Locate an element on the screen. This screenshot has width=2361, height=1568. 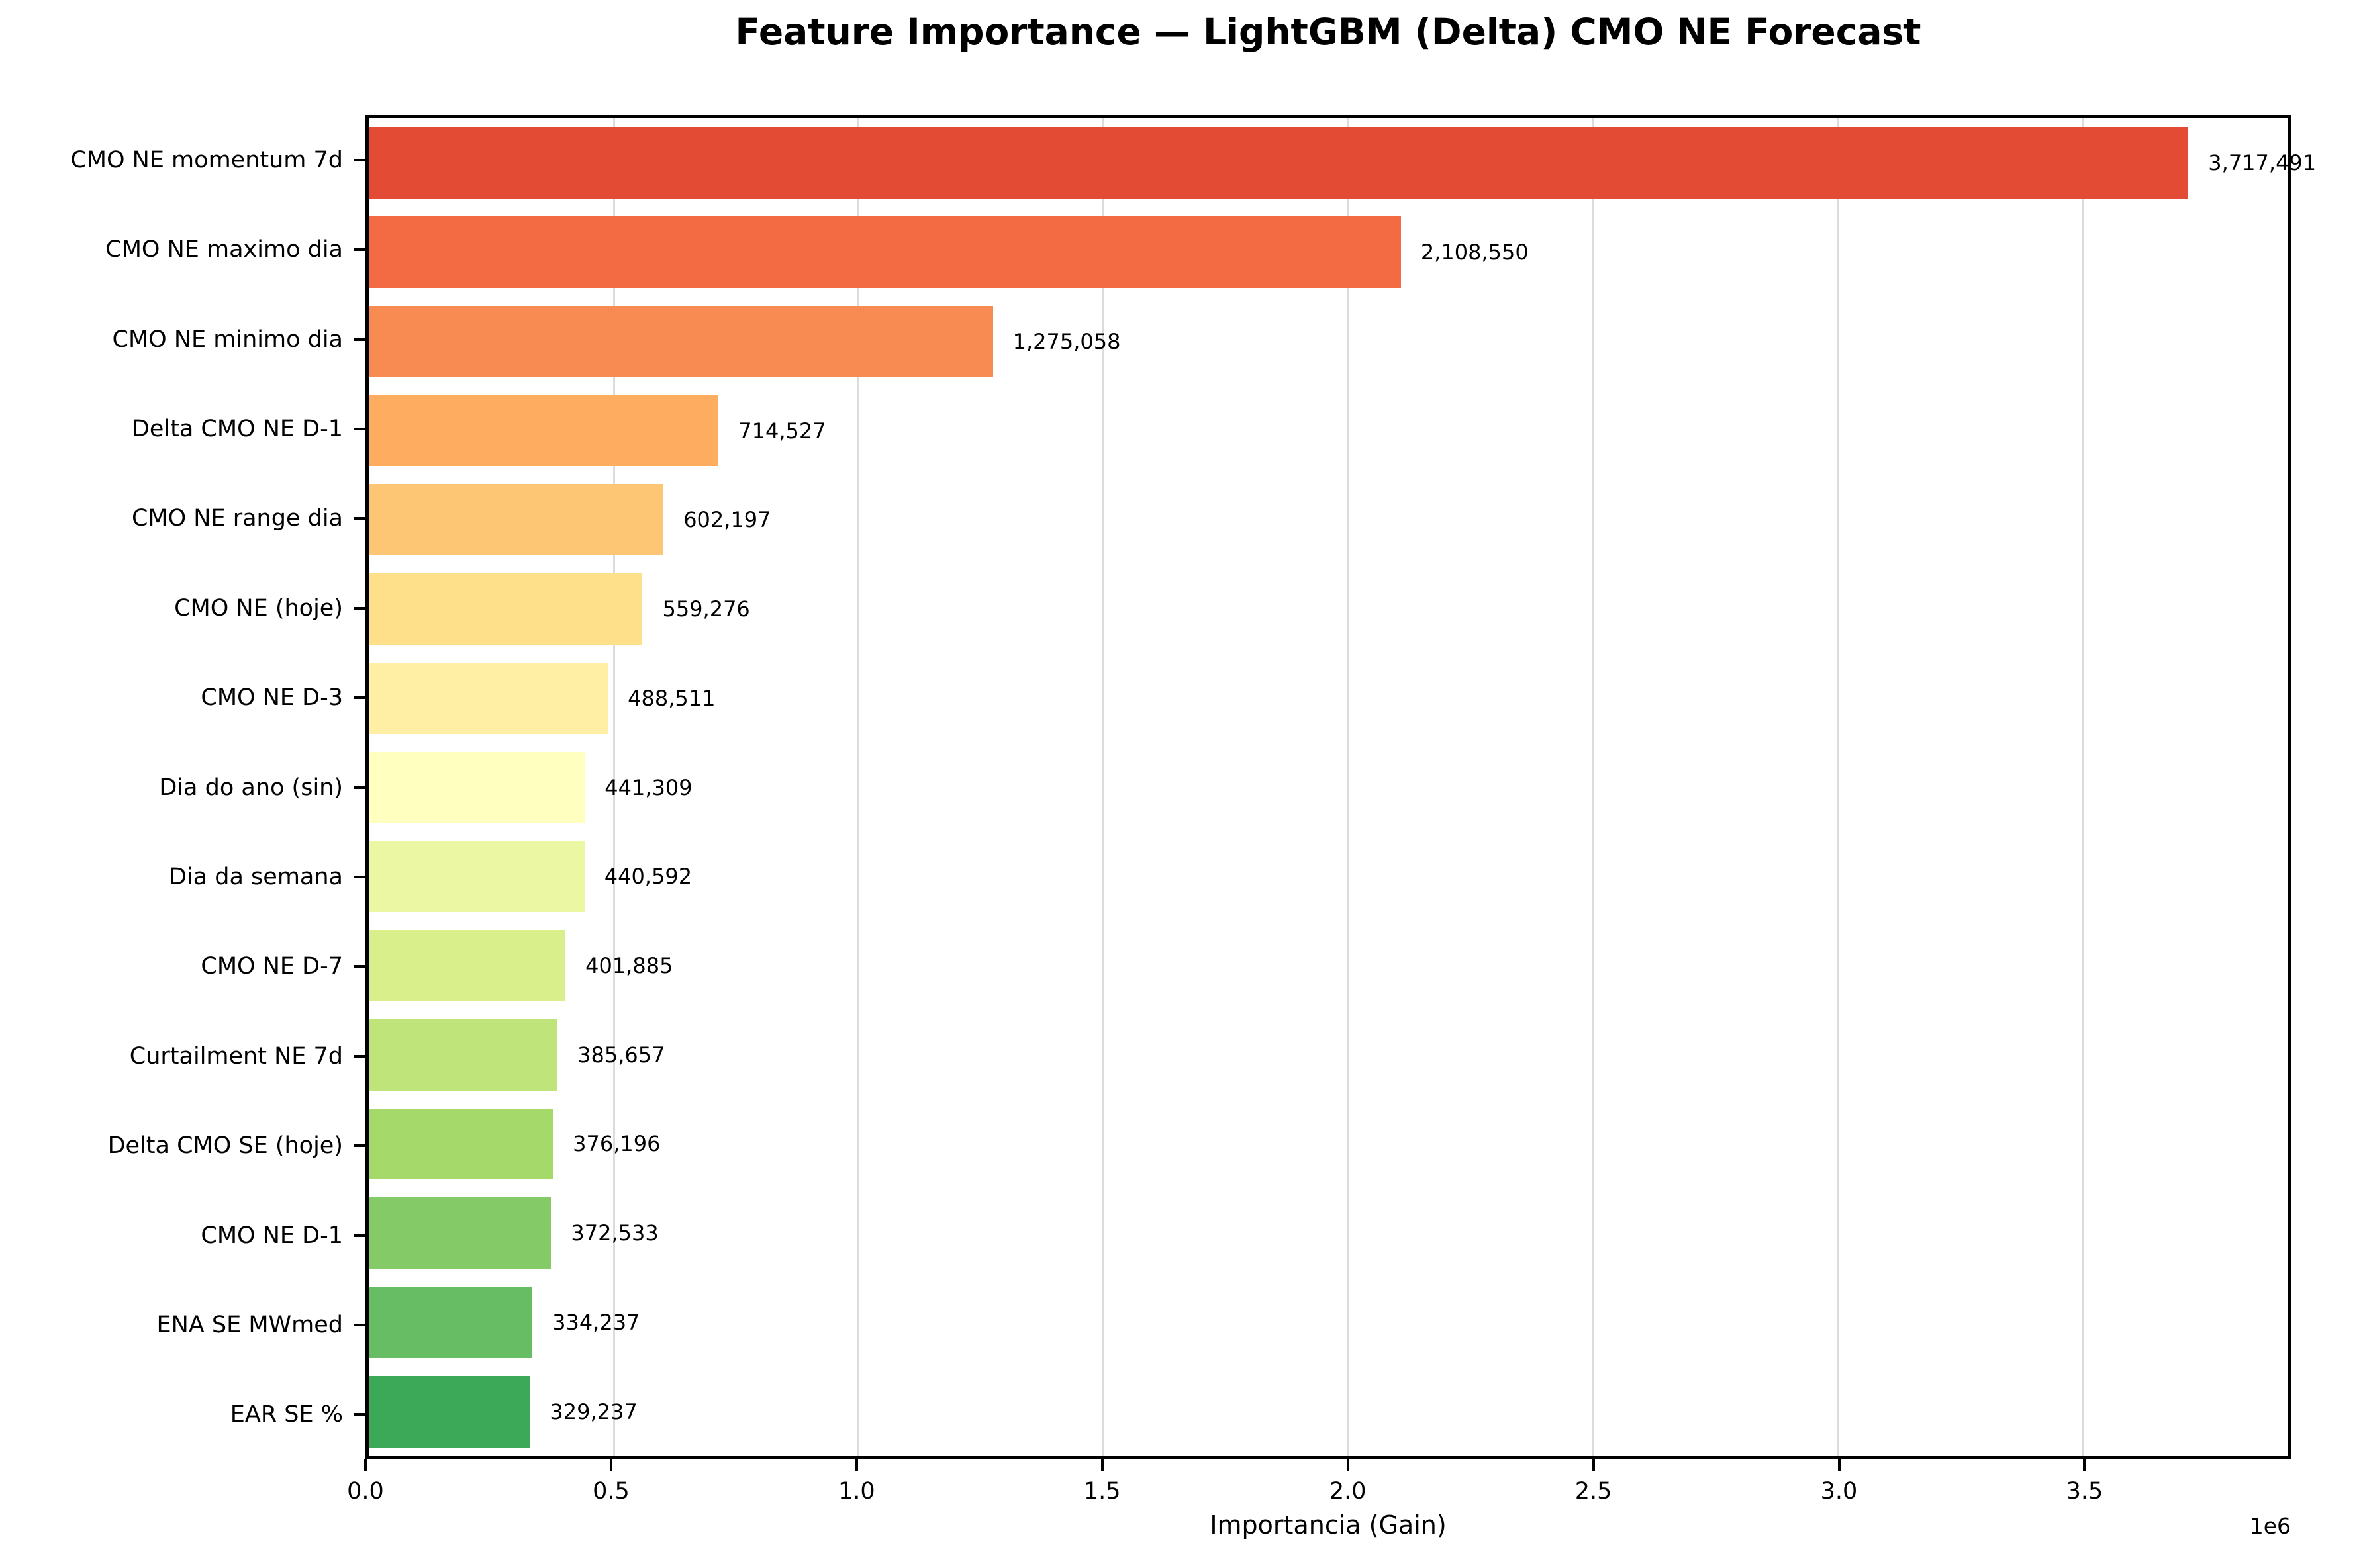
y-axis-category-label: CMO NE (hoje) is located at coordinates (258, 608).